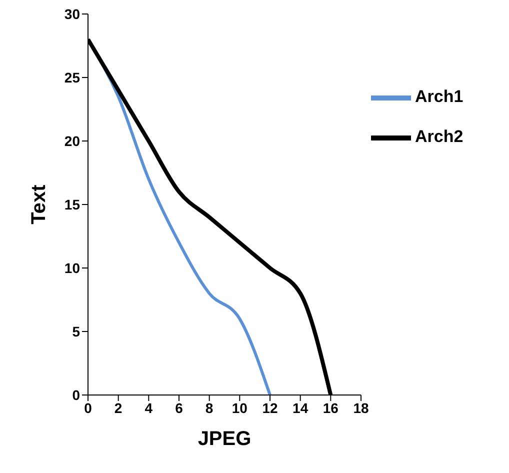  I want to click on y-tick-label: 30, so click(72, 14).